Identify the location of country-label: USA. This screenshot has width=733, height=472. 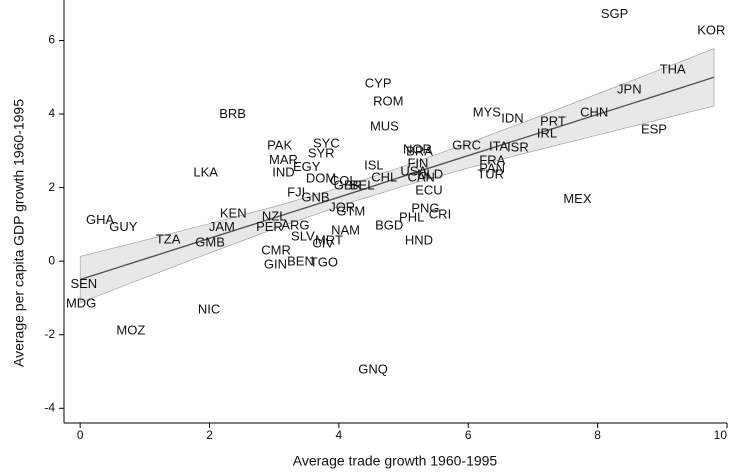
(413, 171).